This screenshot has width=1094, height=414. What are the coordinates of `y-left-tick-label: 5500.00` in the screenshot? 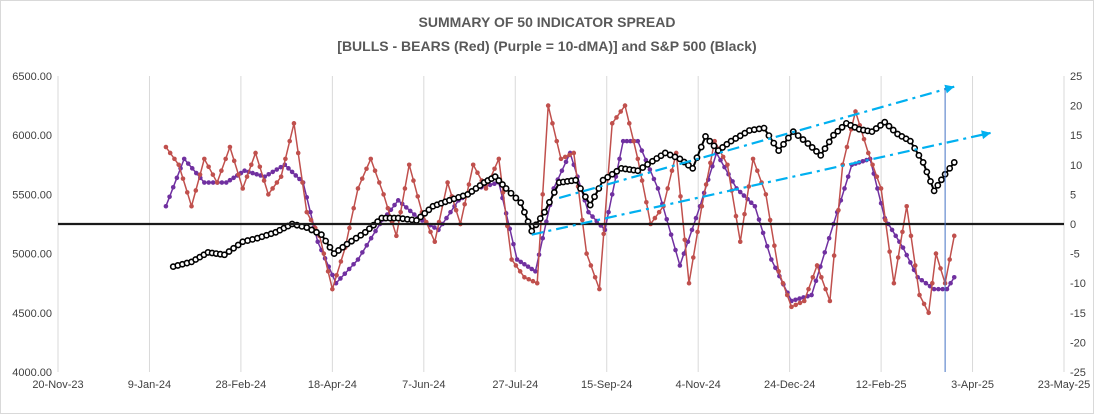 It's located at (32, 195).